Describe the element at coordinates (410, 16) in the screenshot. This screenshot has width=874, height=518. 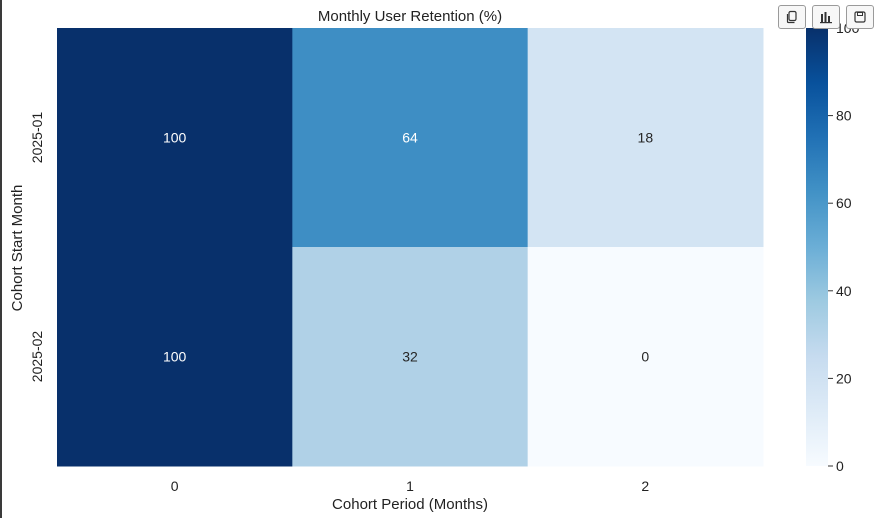
I see `chart-title: Monthly User Retention (%)` at that location.